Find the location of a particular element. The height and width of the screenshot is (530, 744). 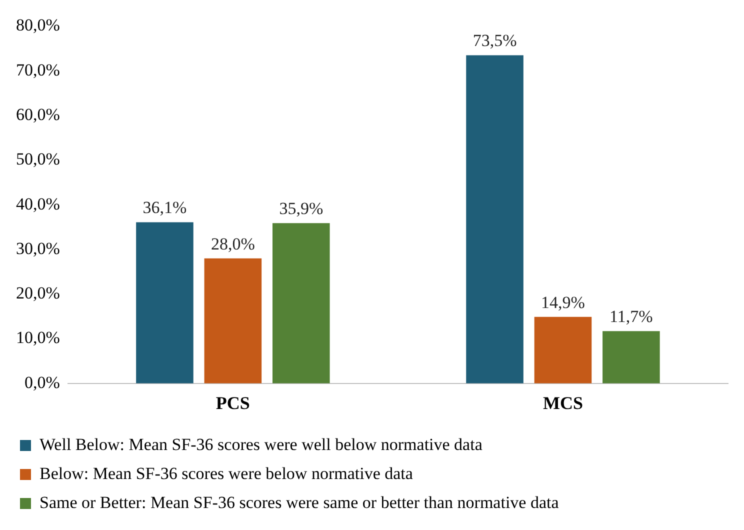

data-label: 35,9% is located at coordinates (301, 208).